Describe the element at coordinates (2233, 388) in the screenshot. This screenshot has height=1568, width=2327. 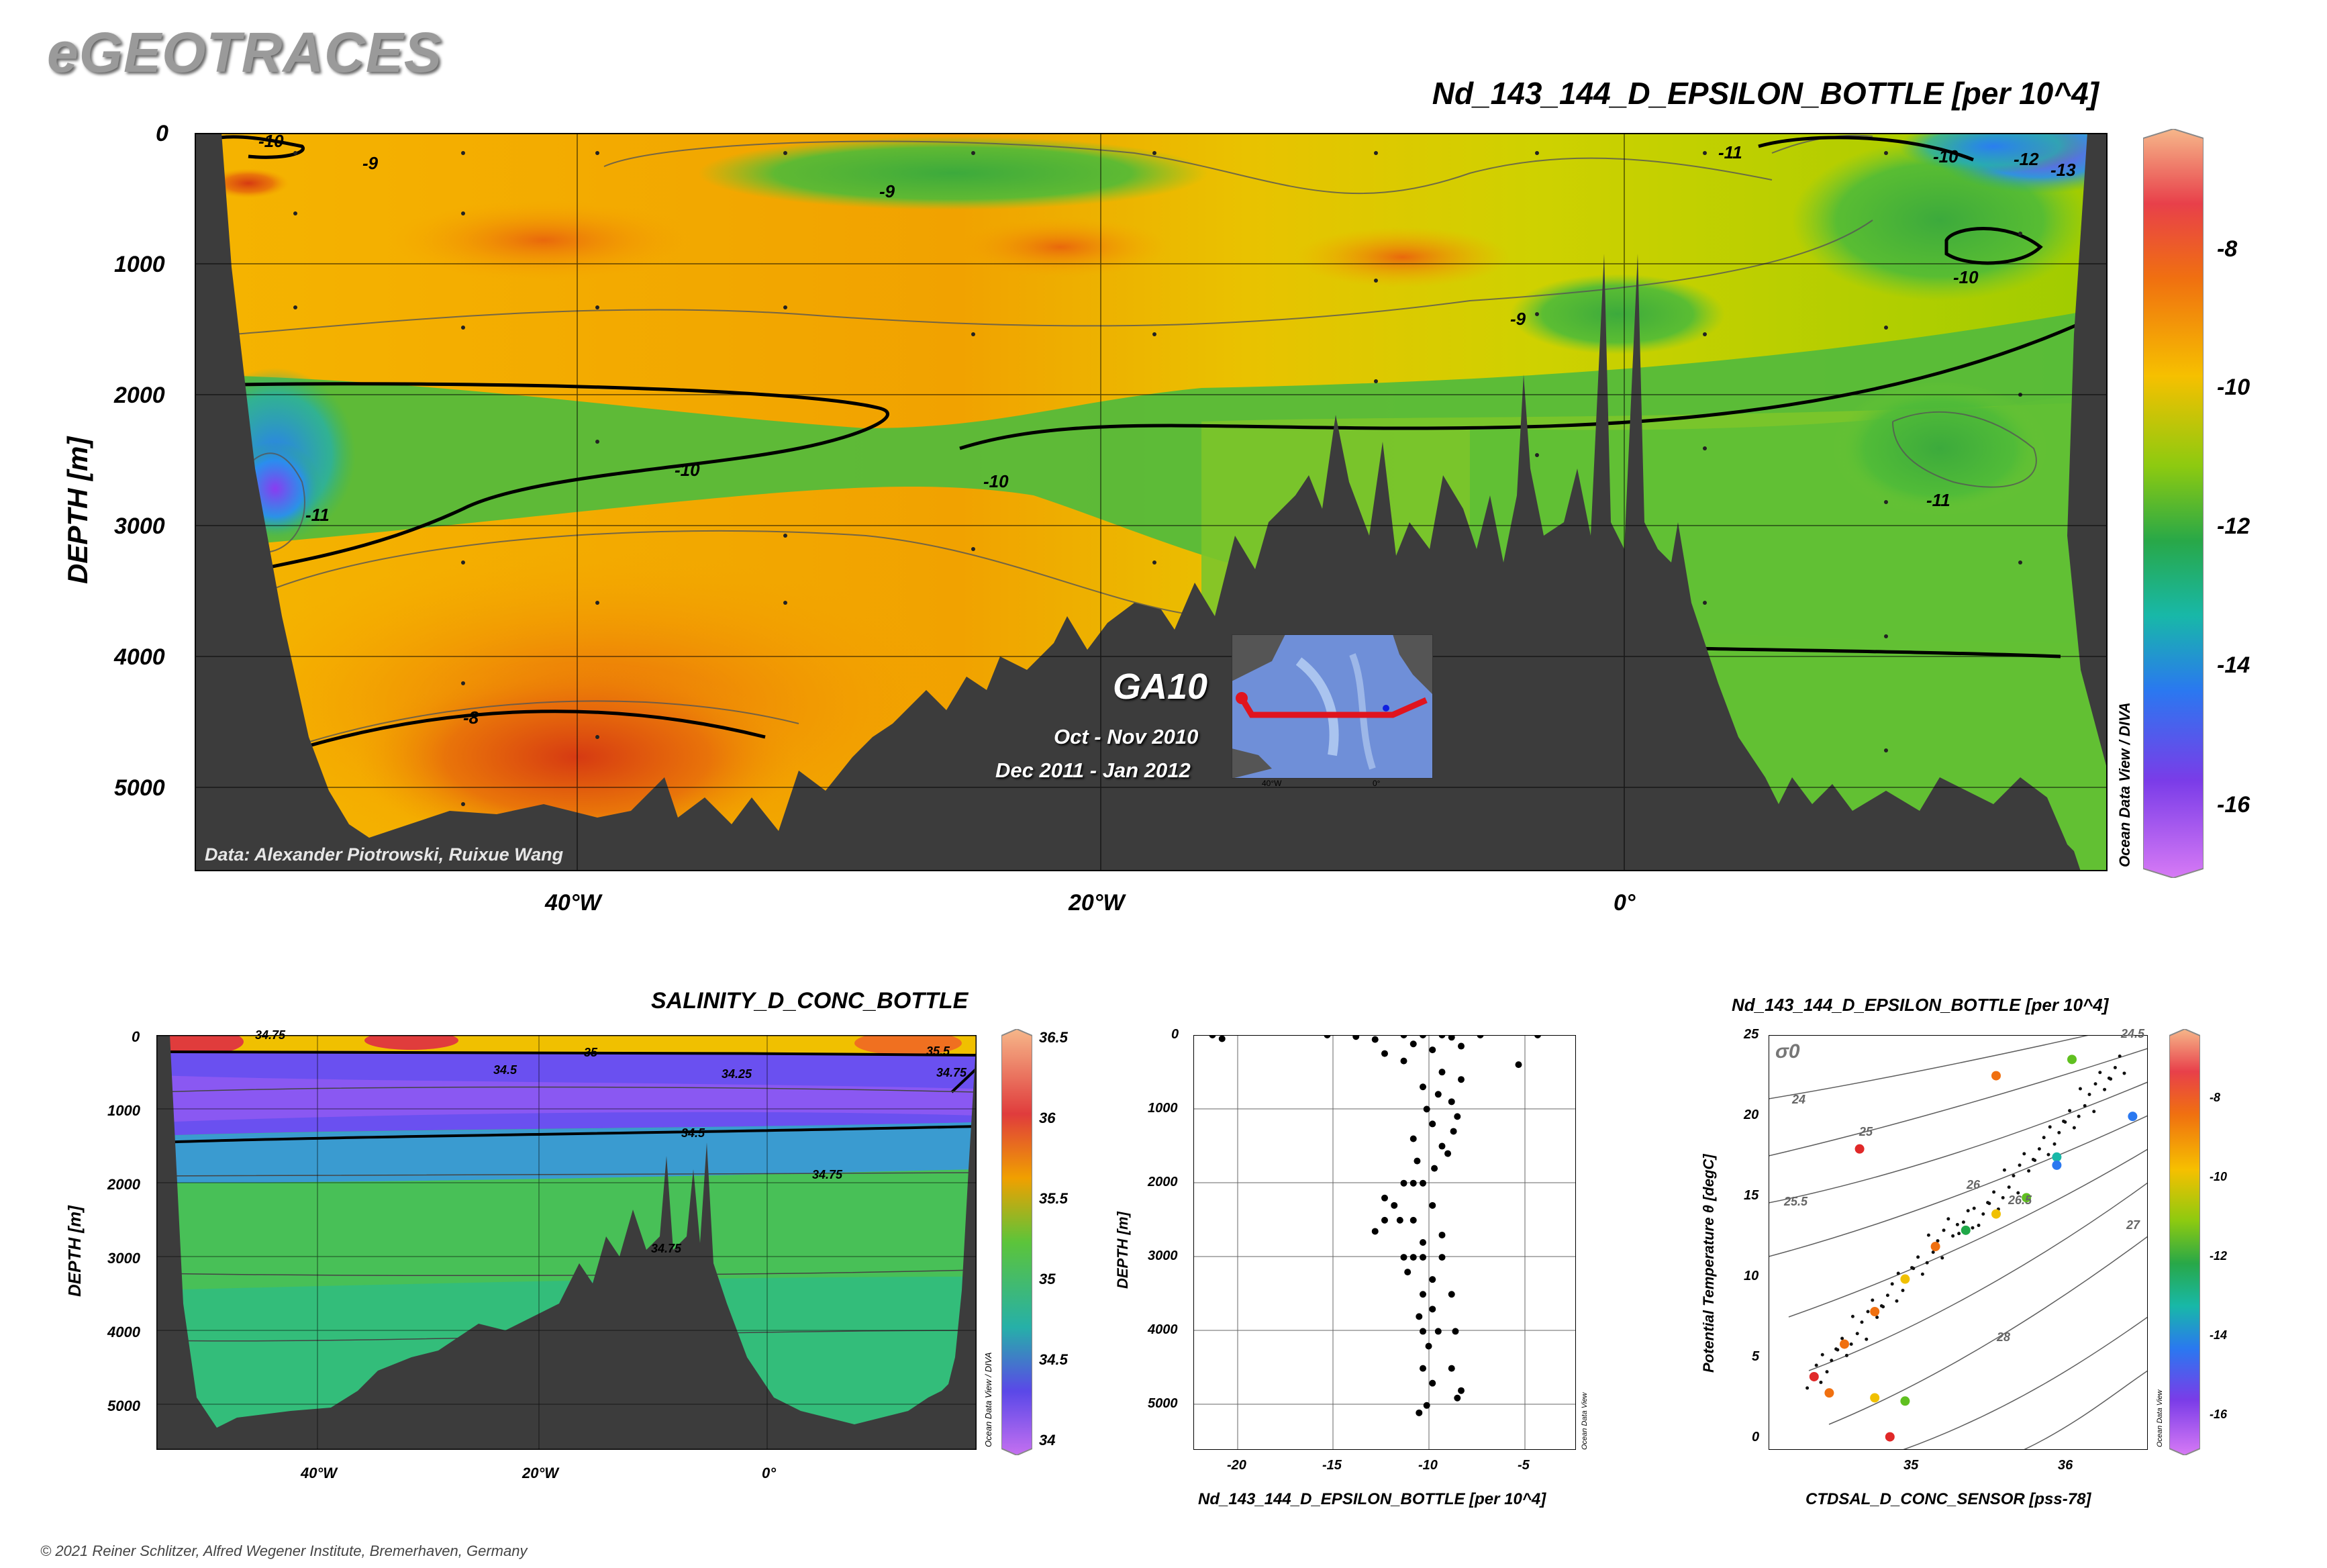
I see `main-cbar-tick: -10` at that location.